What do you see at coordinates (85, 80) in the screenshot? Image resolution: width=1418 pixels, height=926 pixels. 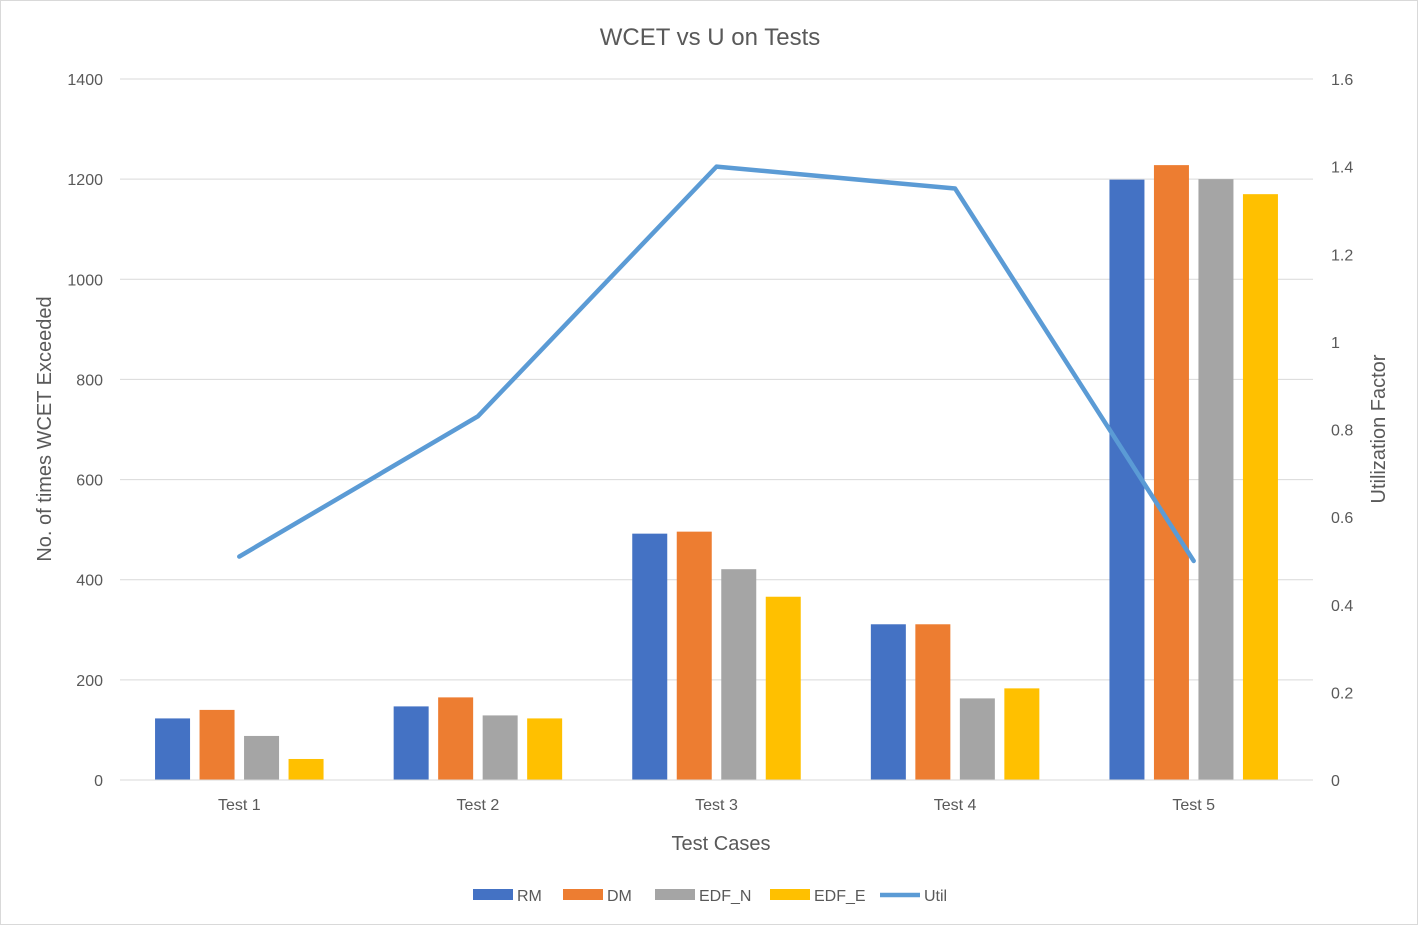 I see `y-tick-label: 1400` at bounding box center [85, 80].